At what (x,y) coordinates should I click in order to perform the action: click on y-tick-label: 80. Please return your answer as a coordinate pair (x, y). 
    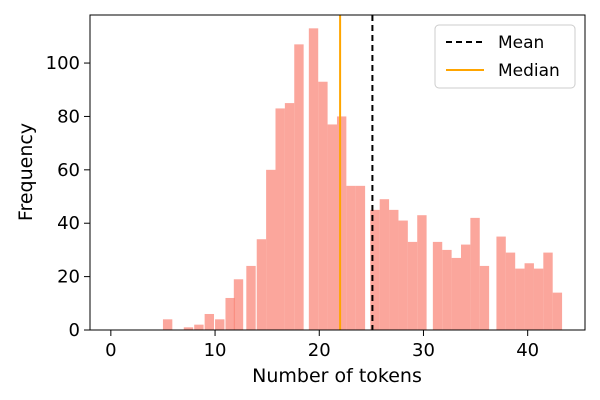
    Looking at the image, I should click on (68, 116).